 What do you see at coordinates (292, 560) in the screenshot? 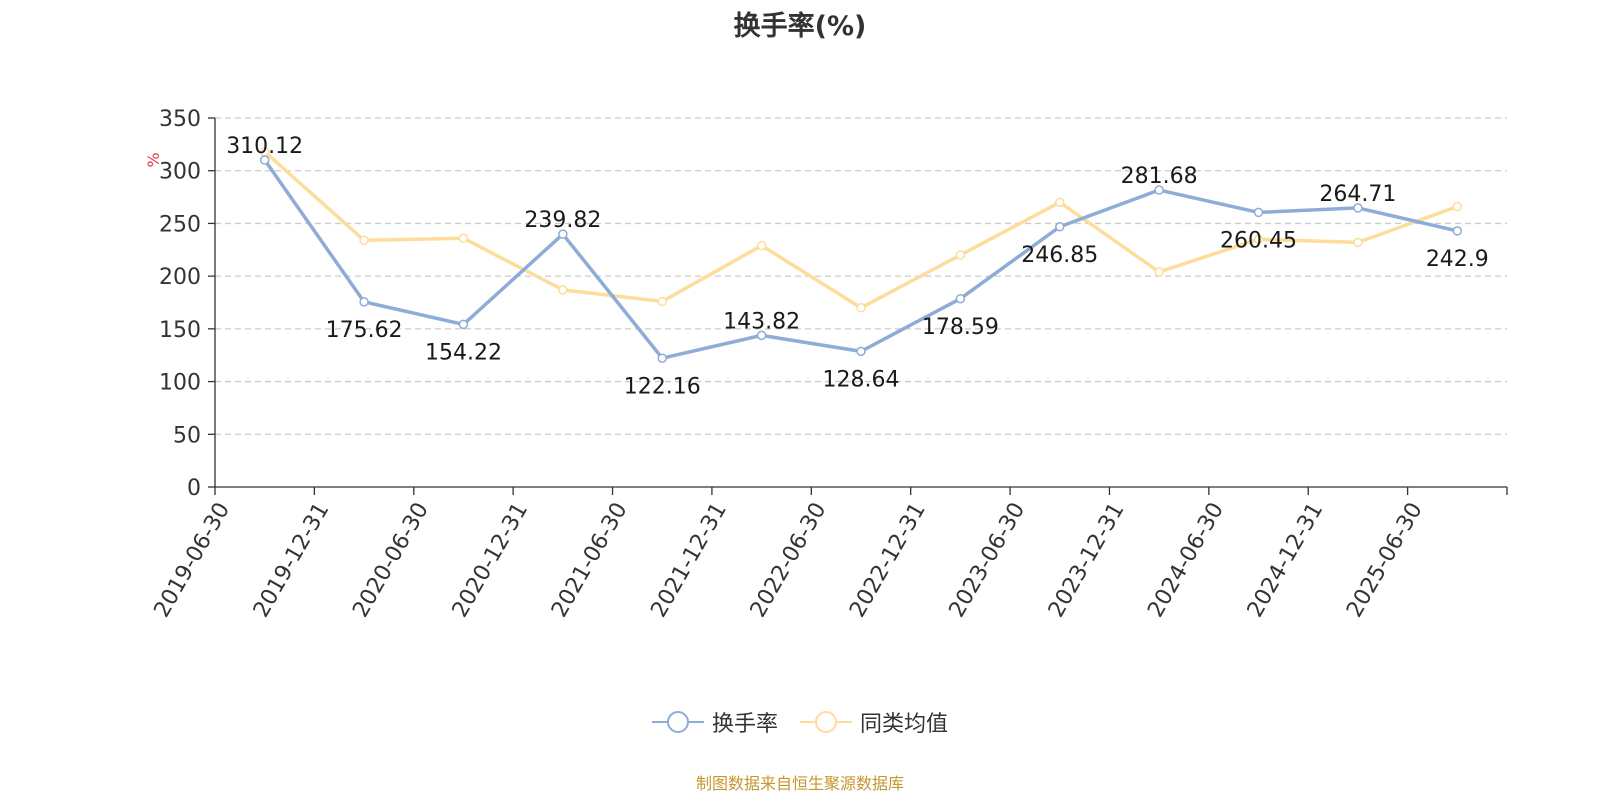
I see `x-tick-label: 2019-12-31` at bounding box center [292, 560].